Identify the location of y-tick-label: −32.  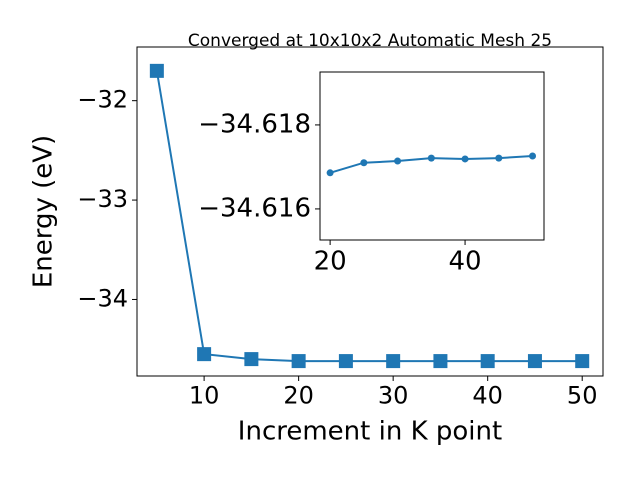
(102, 100).